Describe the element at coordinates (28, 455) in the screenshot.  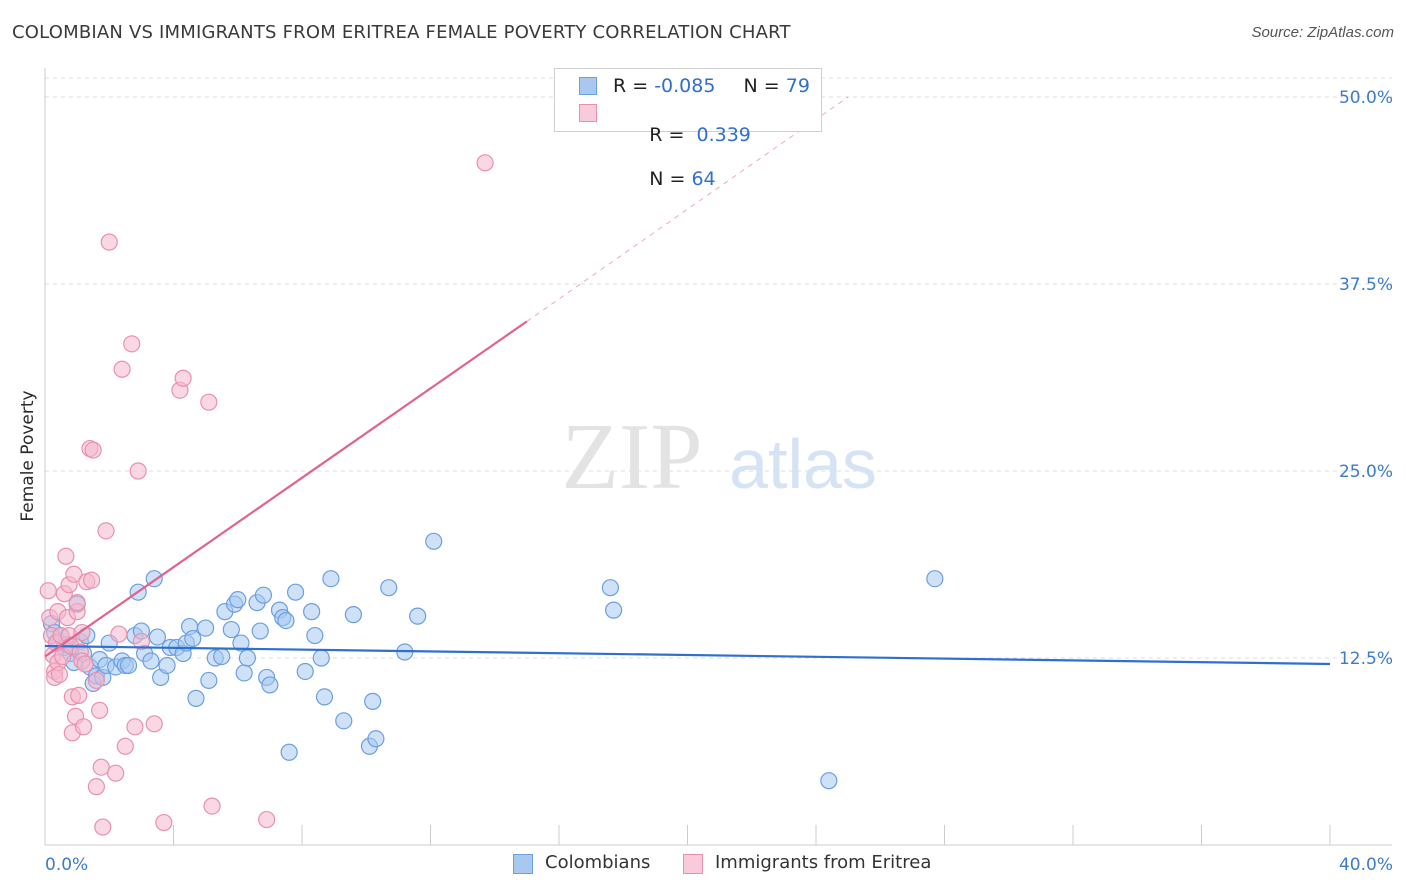
I see `y-axis-label: Female Poverty` at that location.